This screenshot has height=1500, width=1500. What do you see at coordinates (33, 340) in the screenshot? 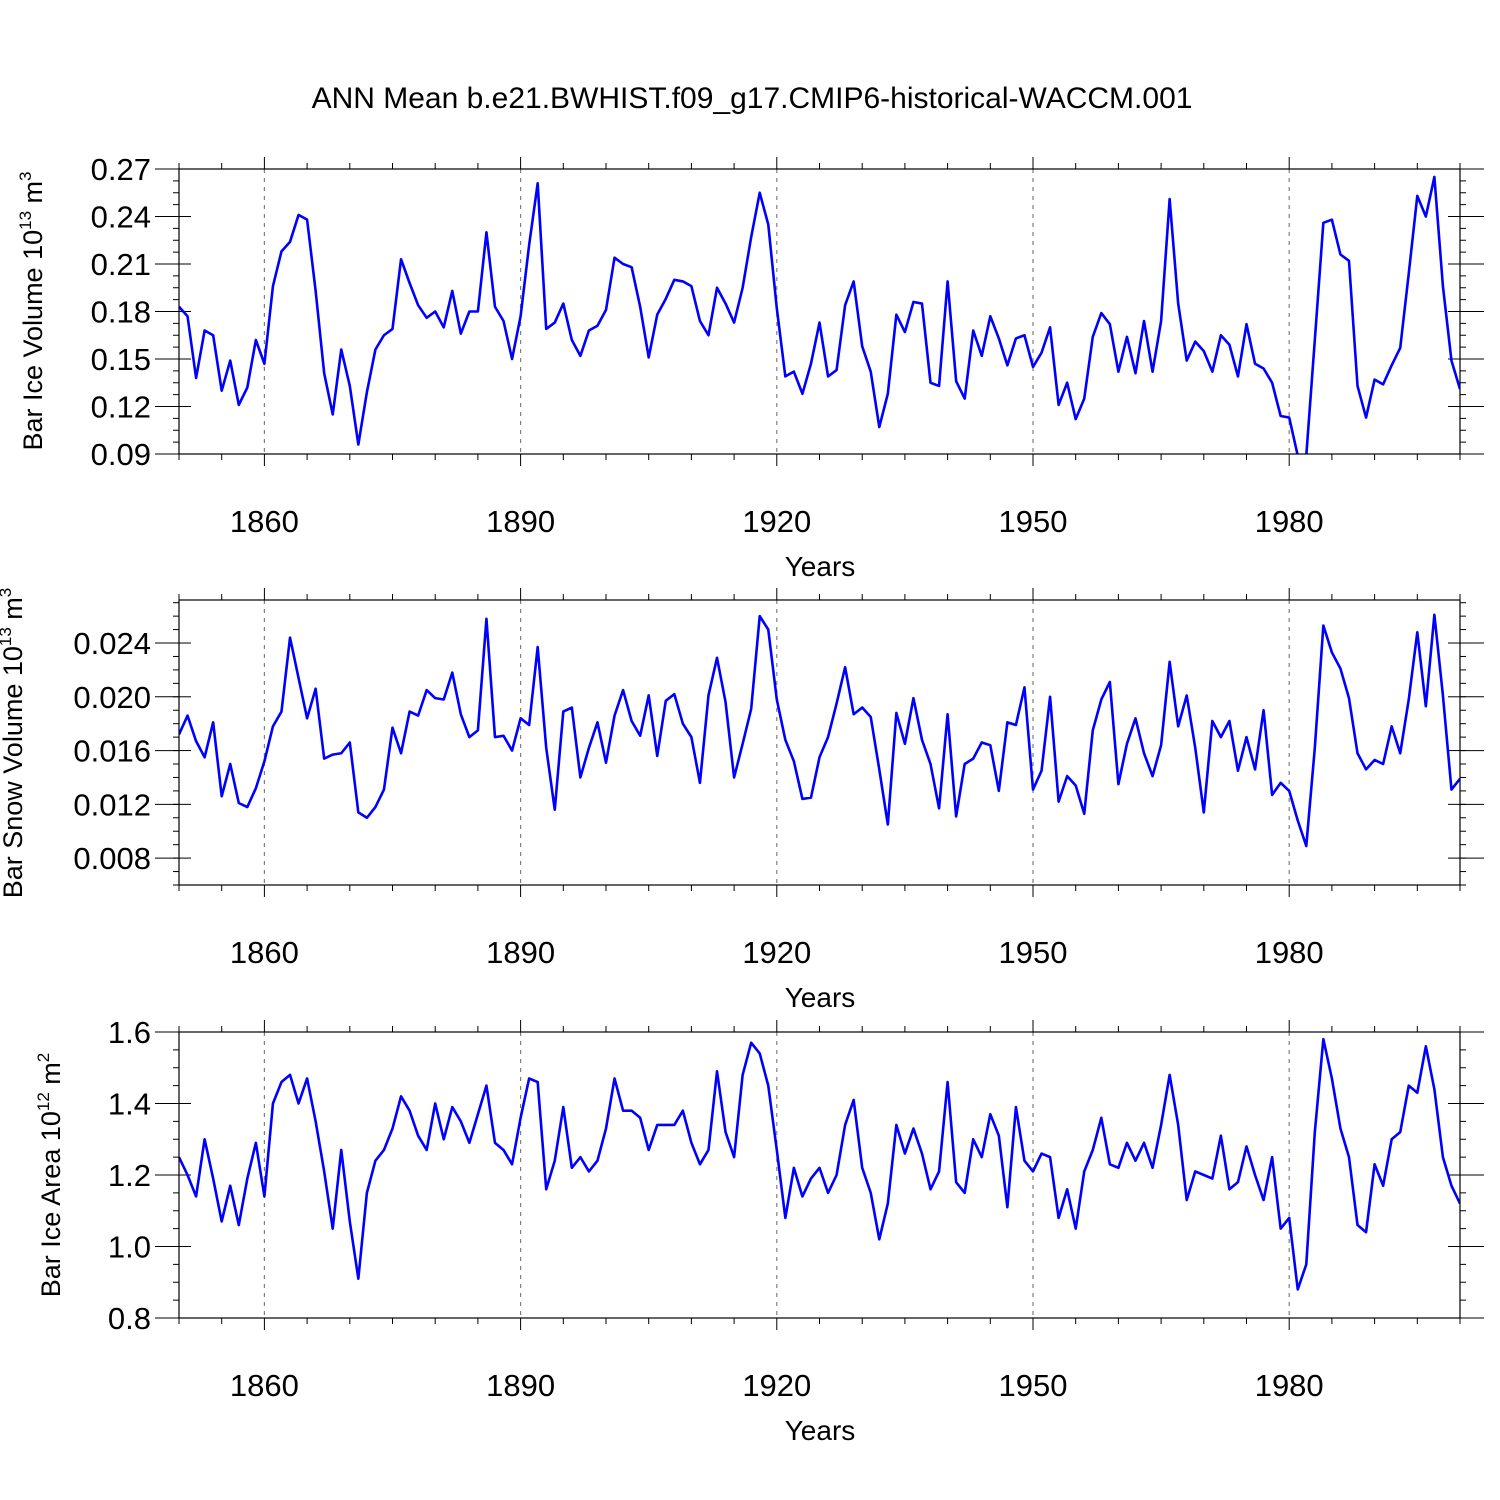
I see `y-axis-label-text: Bar Ice Volume 10` at bounding box center [33, 340].